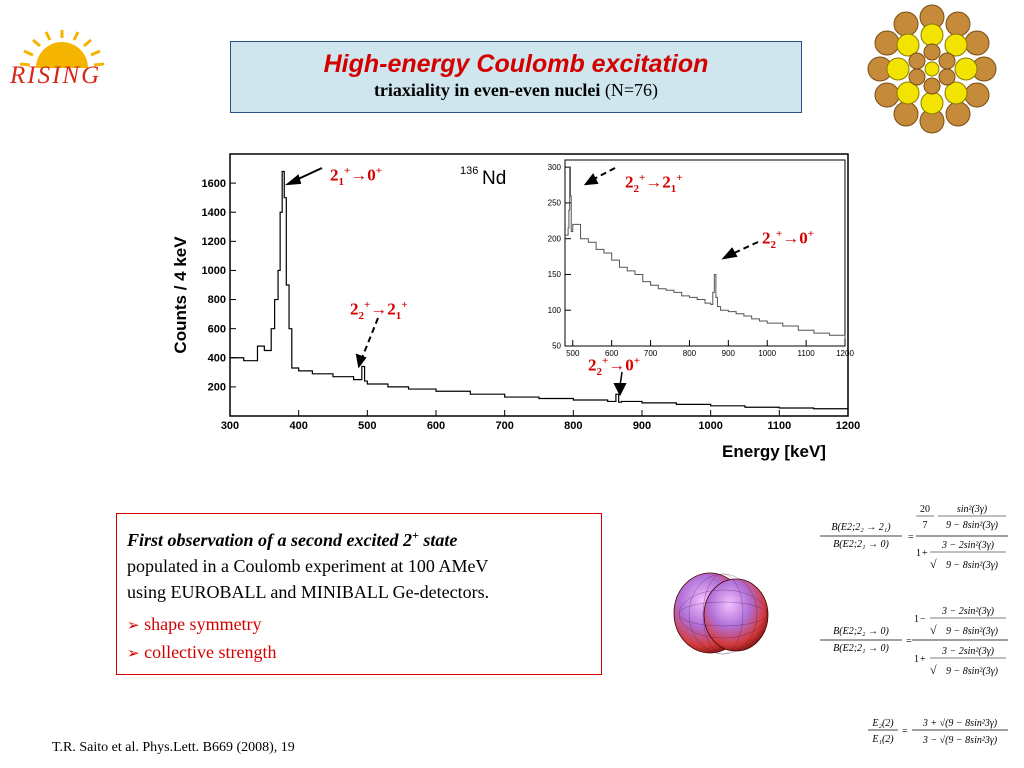 The height and width of the screenshot is (768, 1024). What do you see at coordinates (905, 731) in the screenshot?
I see `eq3-equals: =` at bounding box center [905, 731].